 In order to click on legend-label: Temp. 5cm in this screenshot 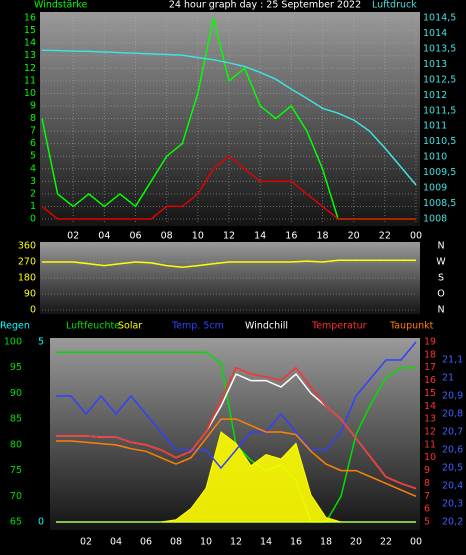, I will do `click(197, 326)`.